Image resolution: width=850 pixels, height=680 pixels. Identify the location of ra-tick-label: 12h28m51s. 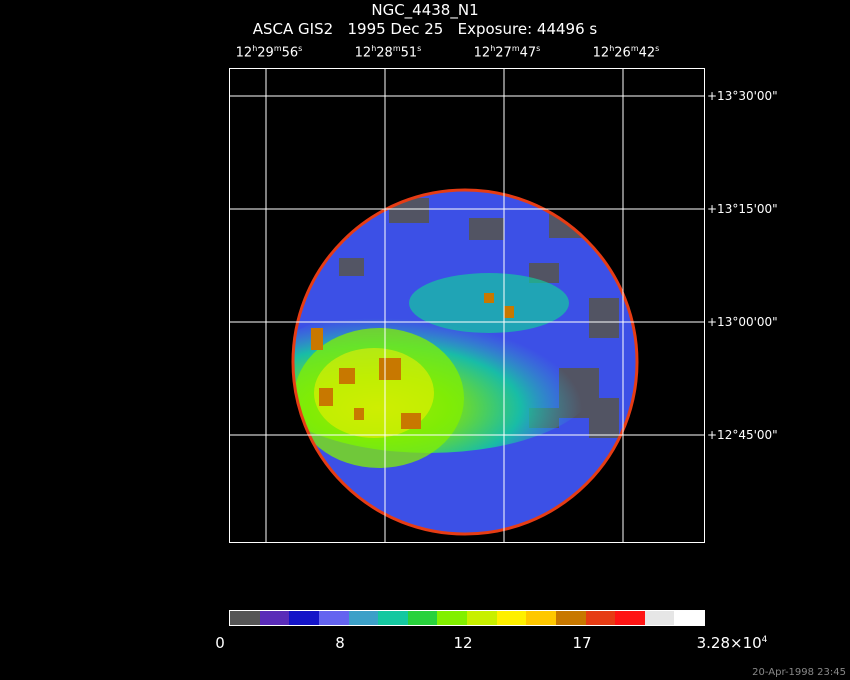
(388, 52).